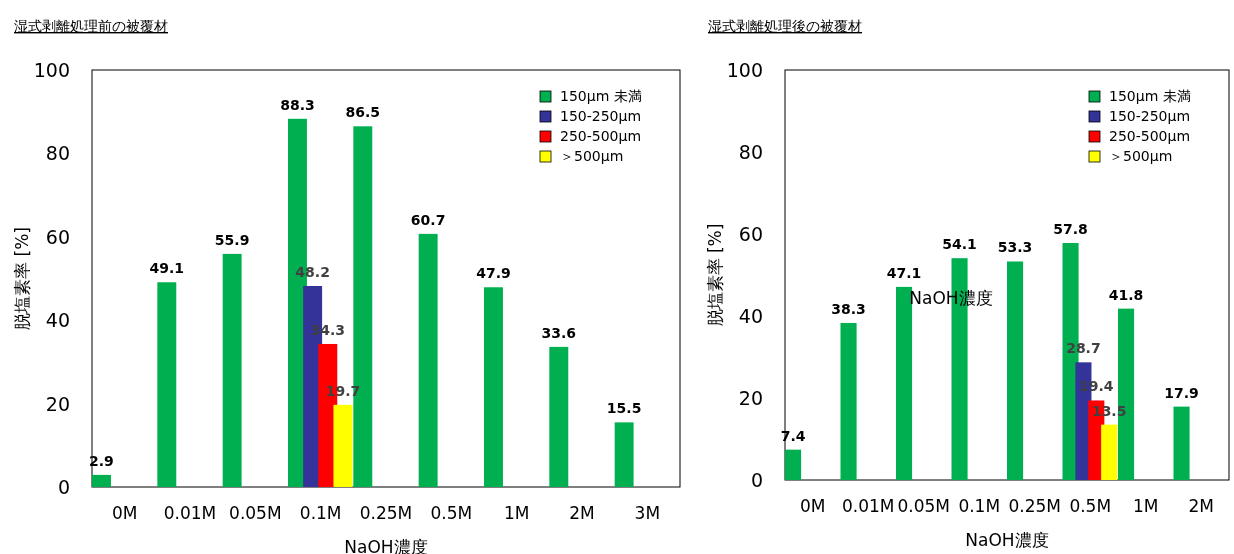  What do you see at coordinates (232, 239) in the screenshot?
I see `data-label: 55.9` at bounding box center [232, 239].